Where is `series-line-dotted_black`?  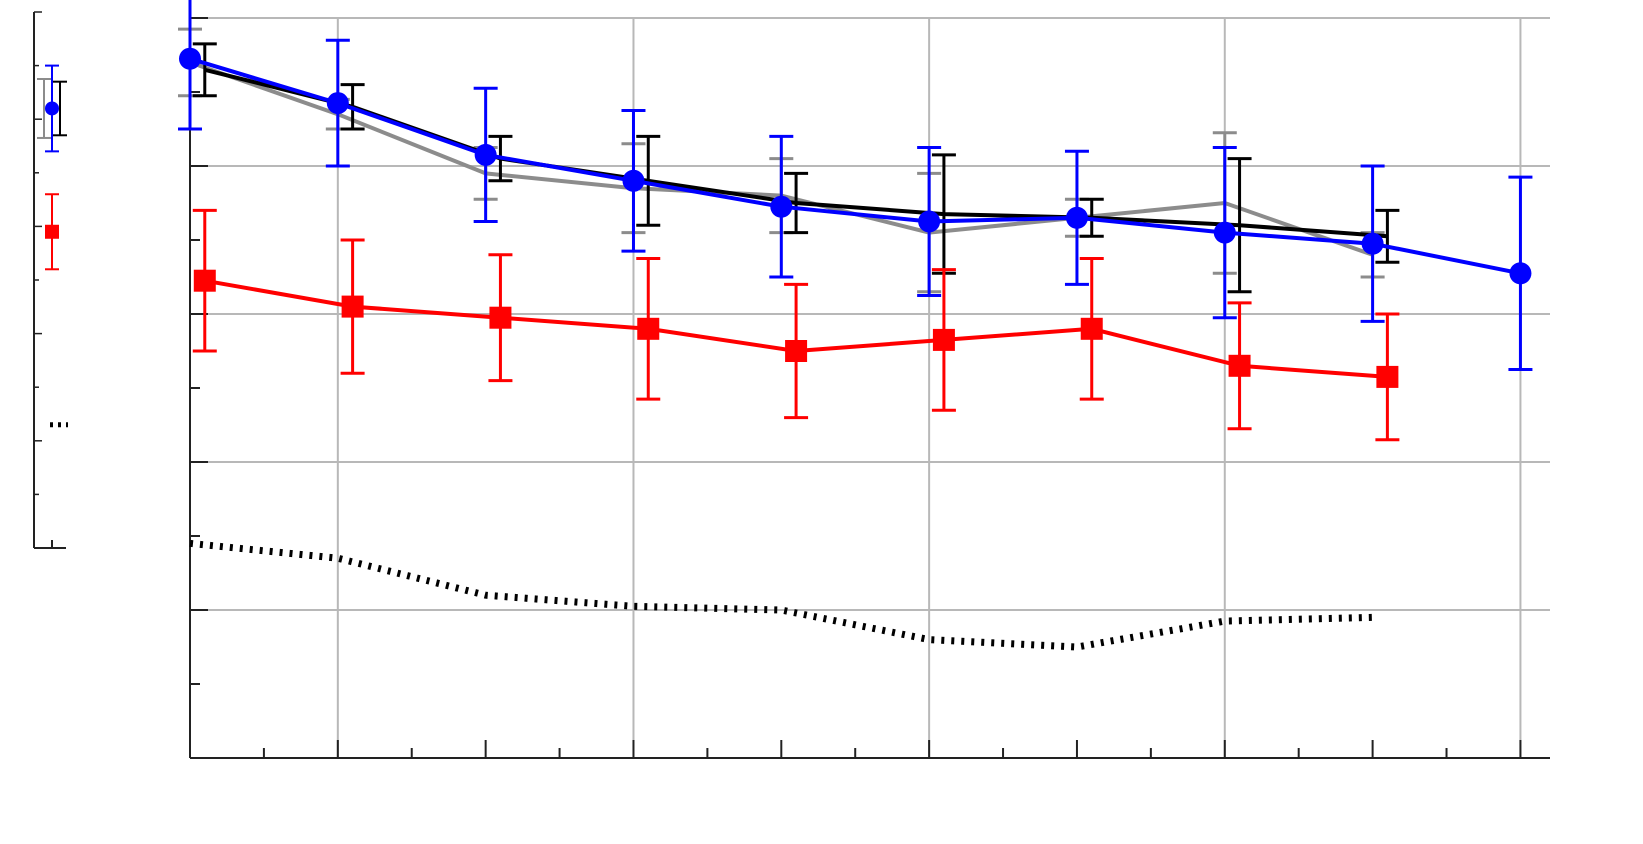
series-line-dotted_black is located at coordinates (781, 595).